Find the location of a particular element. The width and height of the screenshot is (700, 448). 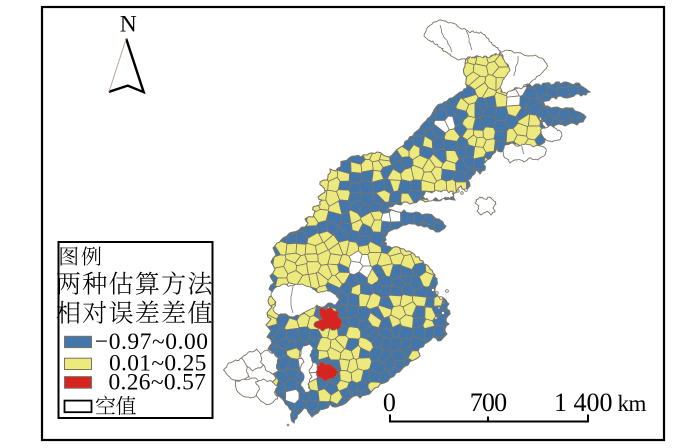

svg-text: km is located at coordinates (632, 403).